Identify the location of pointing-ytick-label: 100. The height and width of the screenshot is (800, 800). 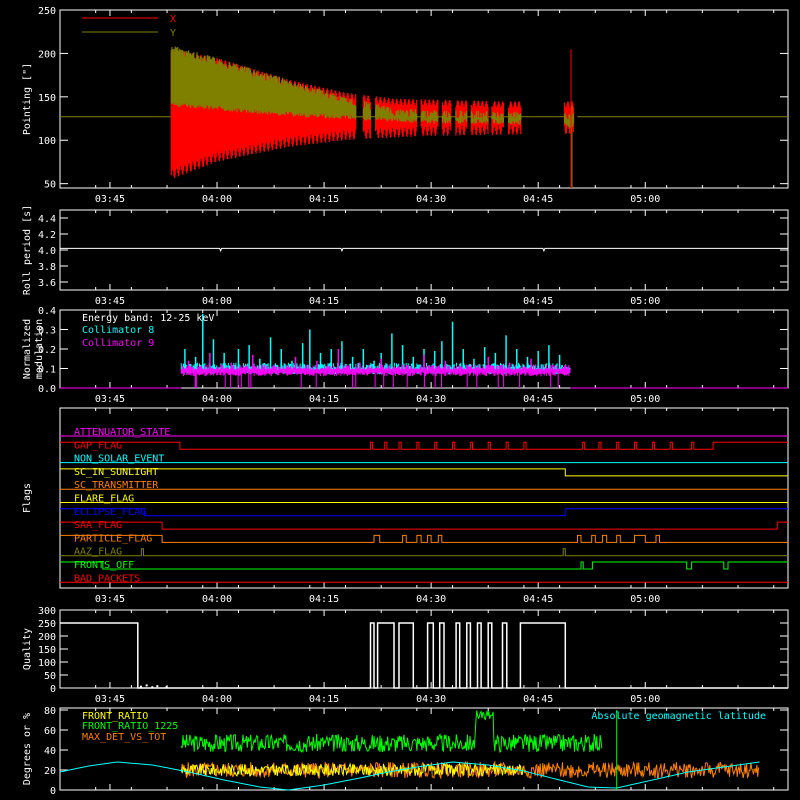
(47, 141).